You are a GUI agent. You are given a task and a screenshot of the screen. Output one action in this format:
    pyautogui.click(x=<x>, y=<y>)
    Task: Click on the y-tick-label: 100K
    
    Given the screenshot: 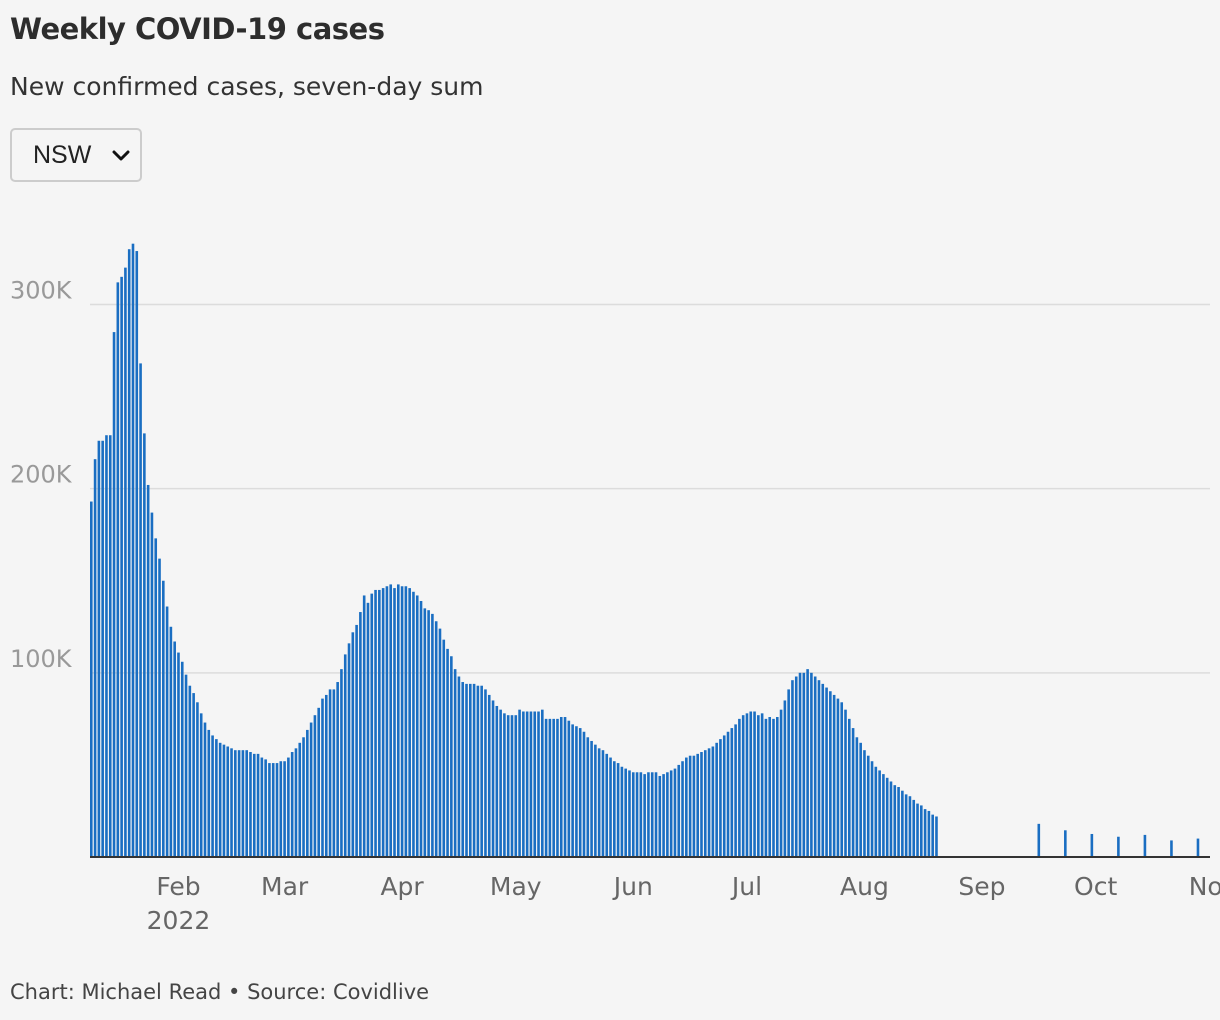 What is the action you would take?
    pyautogui.click(x=41, y=659)
    